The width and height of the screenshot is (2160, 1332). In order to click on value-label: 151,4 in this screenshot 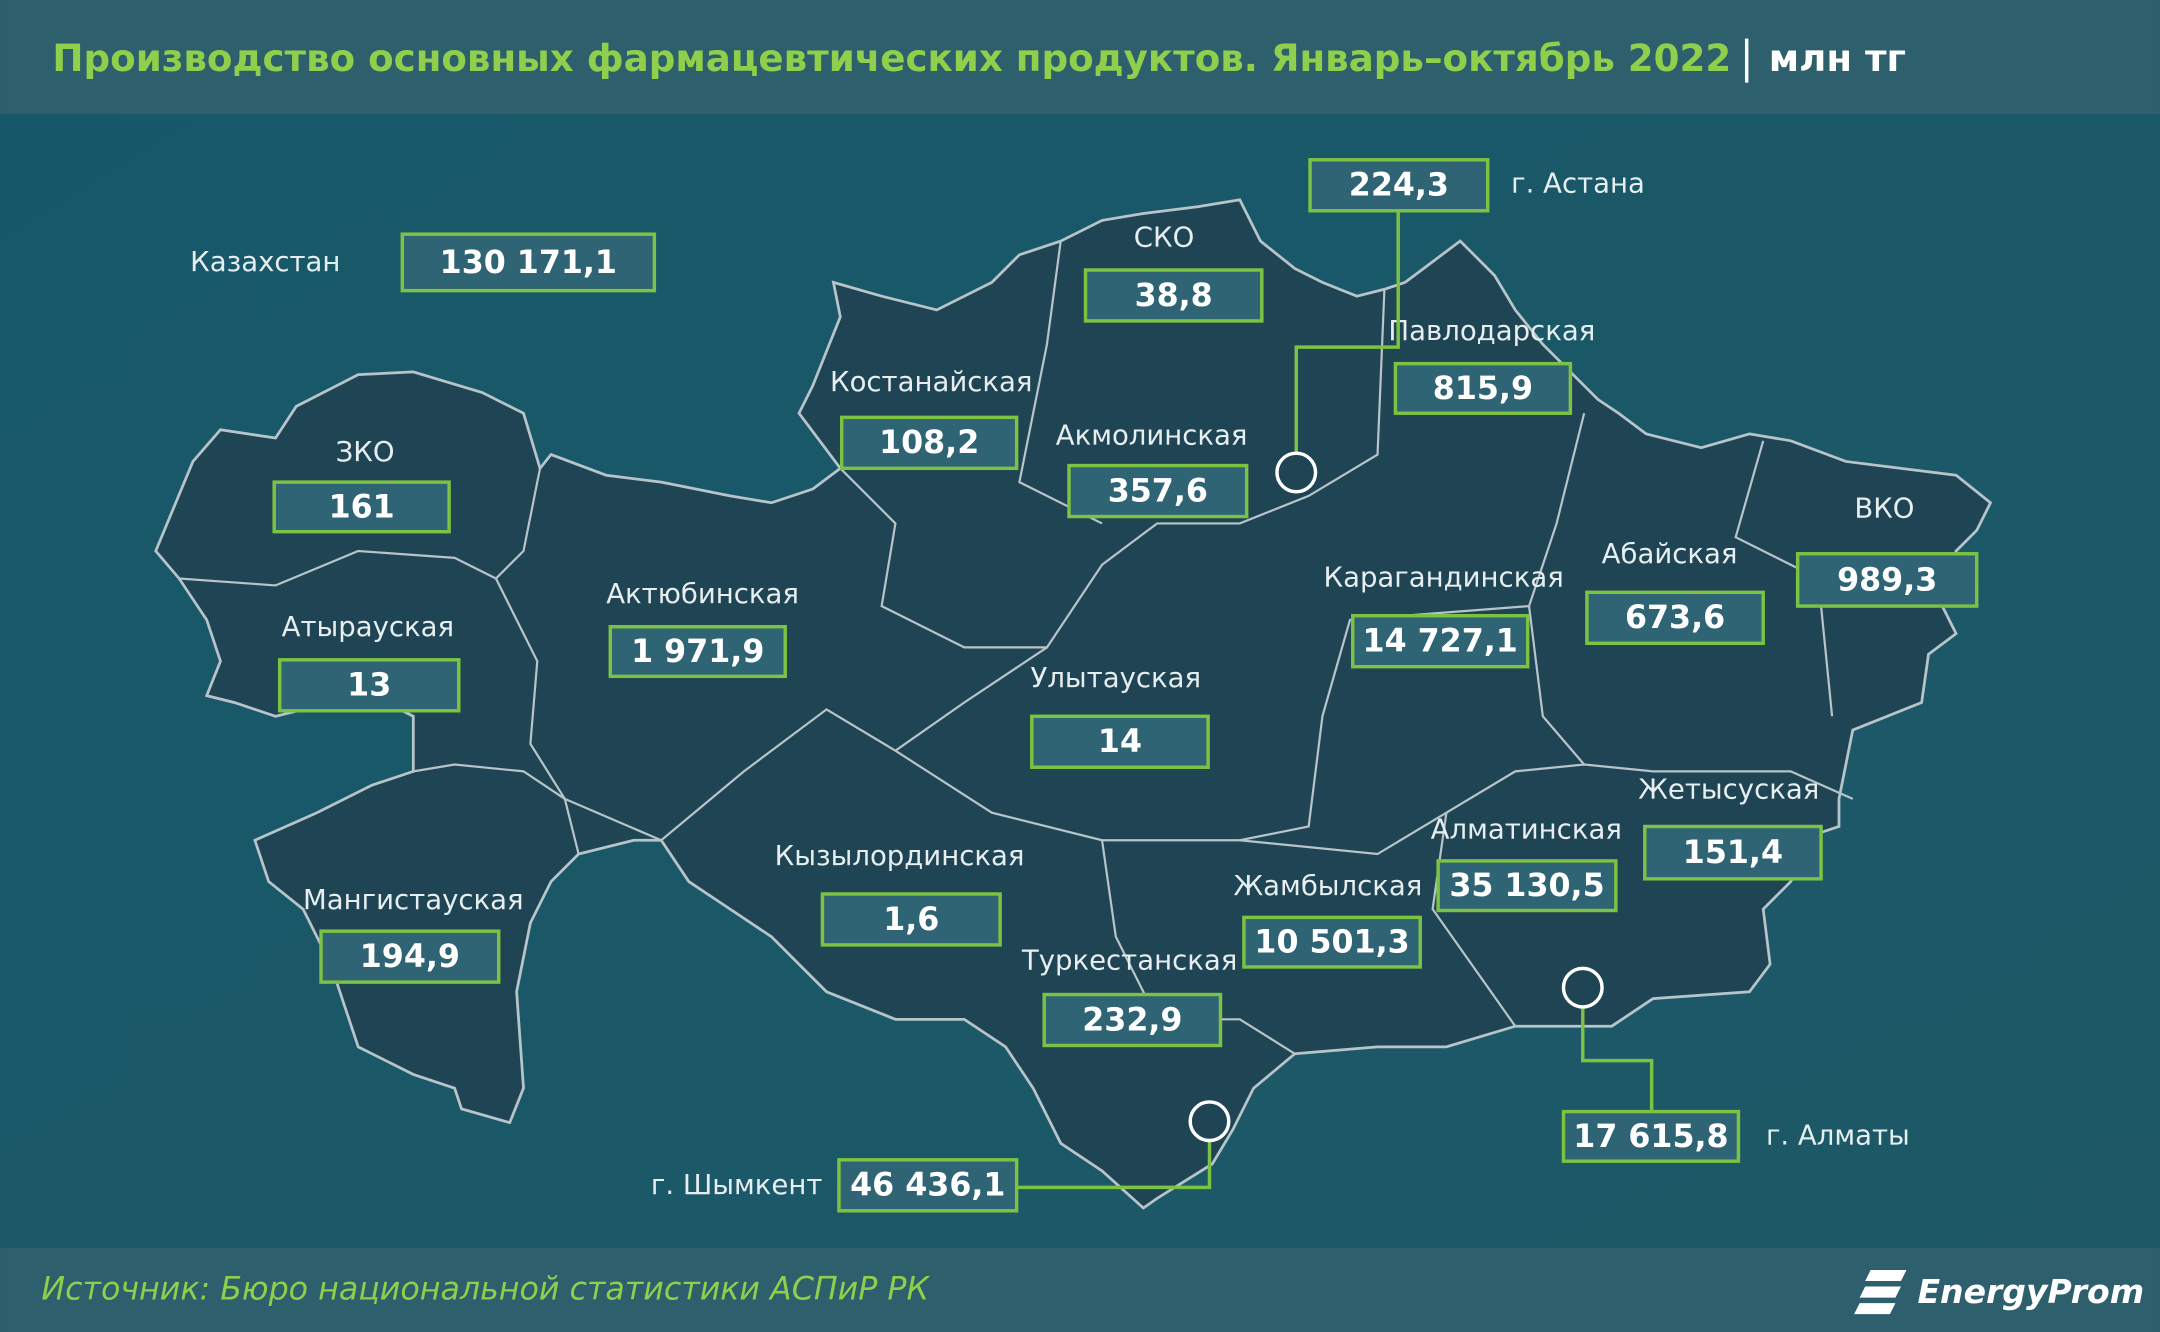, I will do `click(1733, 853)`.